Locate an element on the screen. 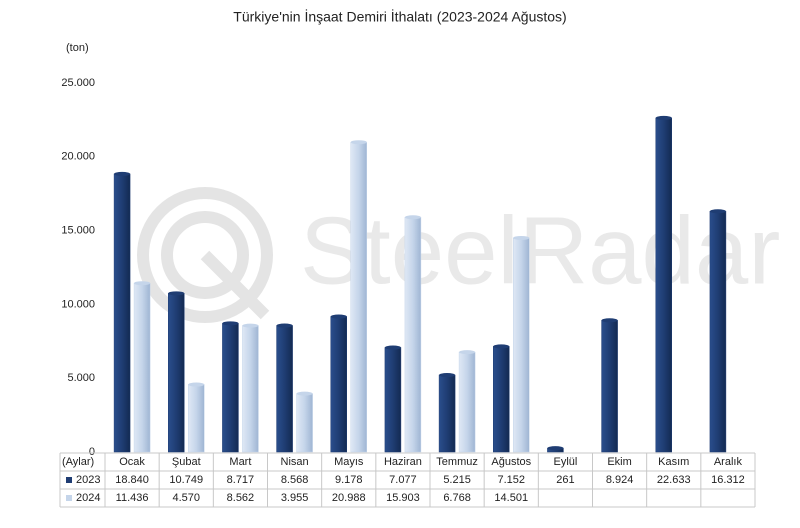  x-tick-label: Mart is located at coordinates (240, 462).